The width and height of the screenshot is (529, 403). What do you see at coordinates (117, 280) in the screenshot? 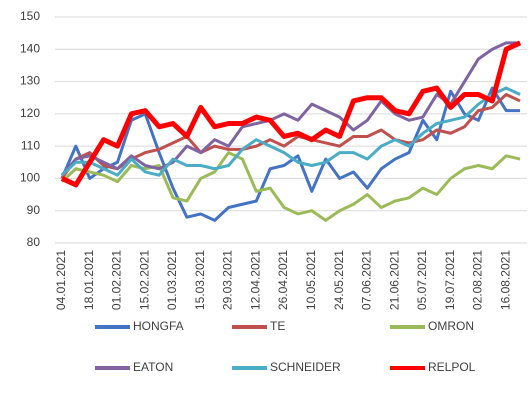
I see `x-tick-label: 01.02.2021` at bounding box center [117, 280].